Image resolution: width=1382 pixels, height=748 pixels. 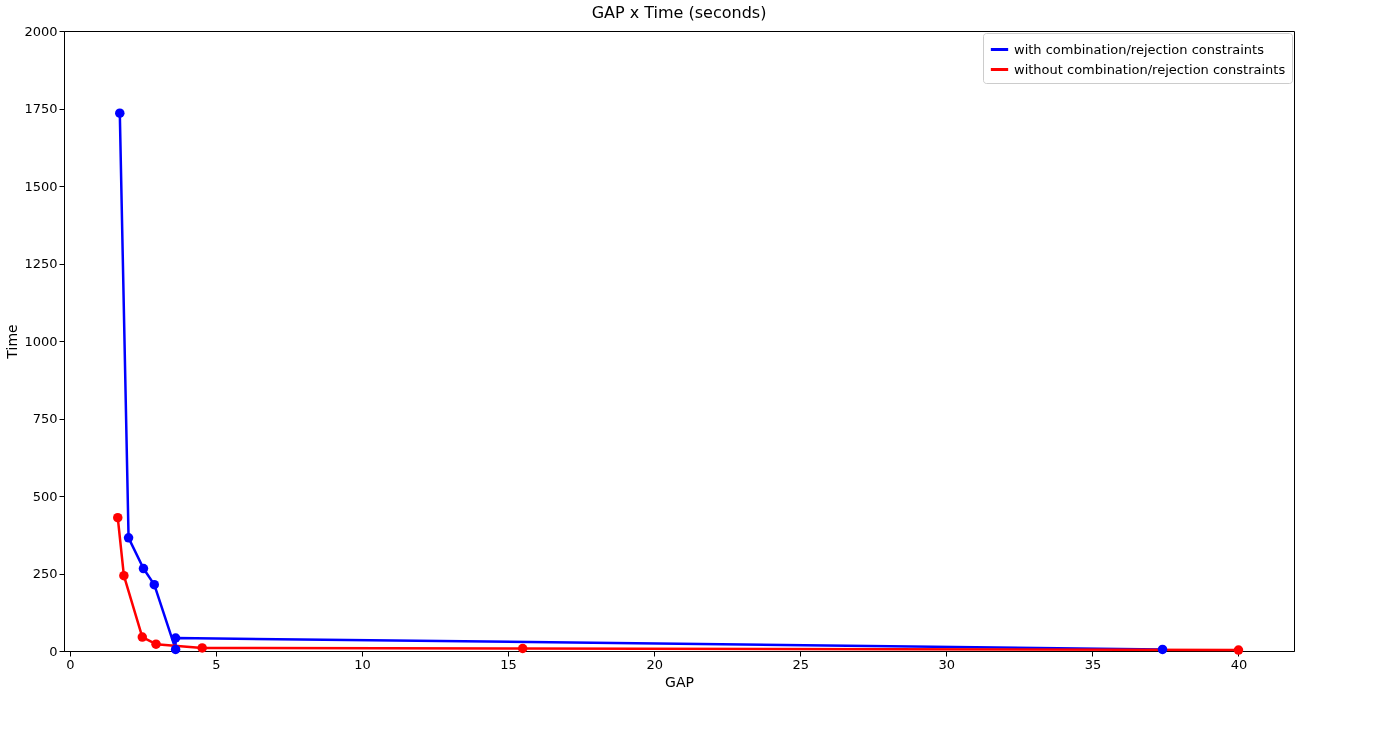 I want to click on x-tick-label: 25, so click(x=801, y=664).